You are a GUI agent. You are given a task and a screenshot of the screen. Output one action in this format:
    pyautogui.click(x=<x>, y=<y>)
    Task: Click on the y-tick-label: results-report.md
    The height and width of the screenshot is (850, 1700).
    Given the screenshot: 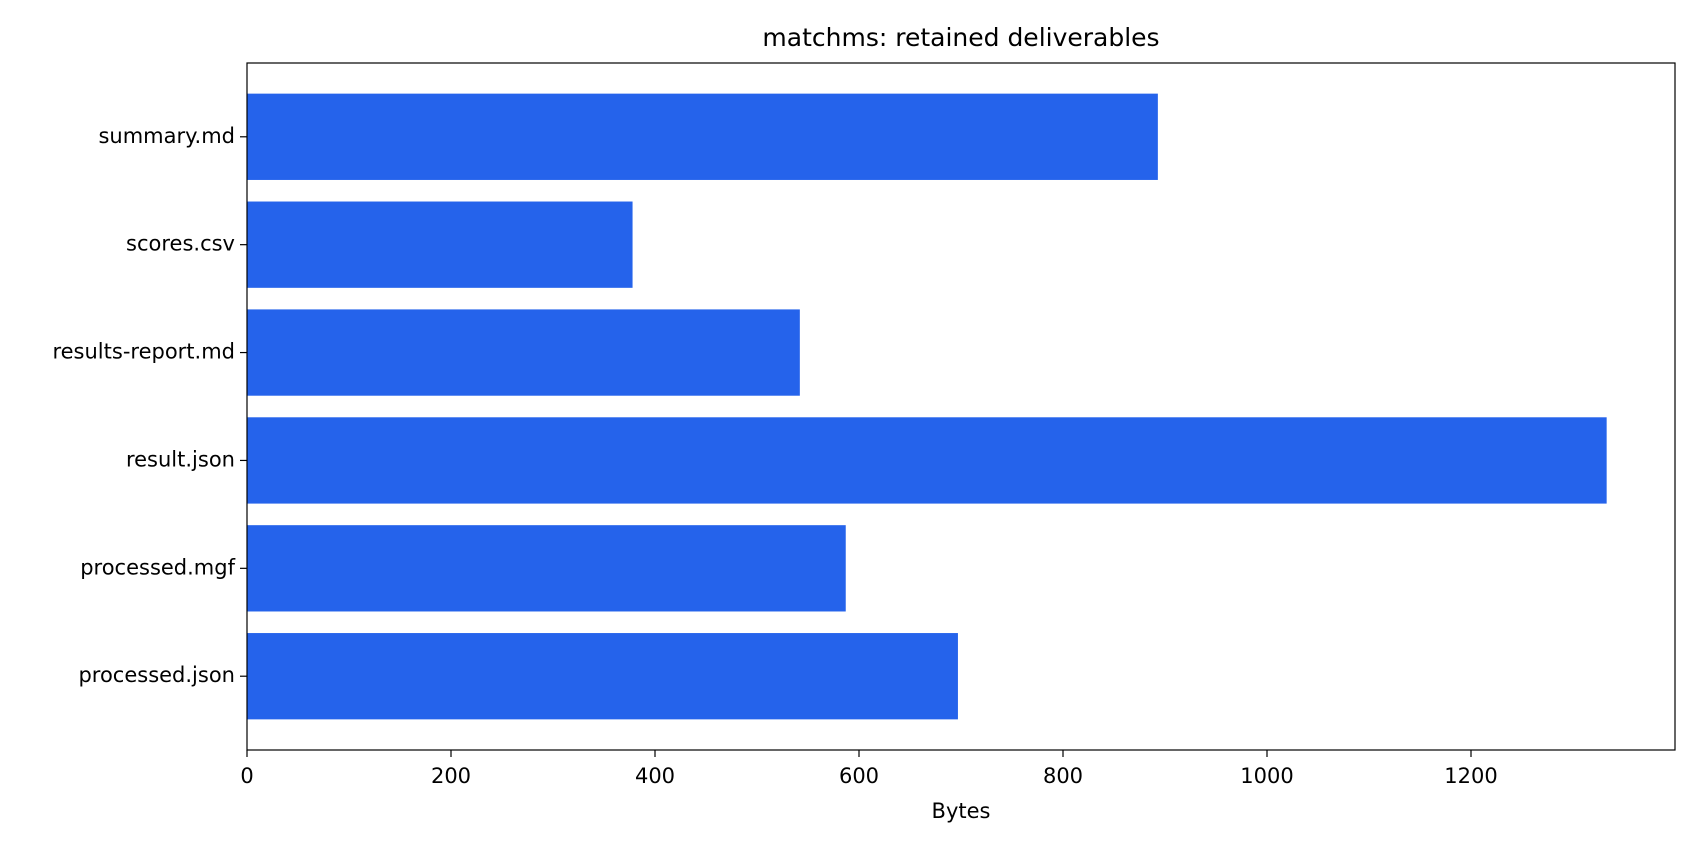 What is the action you would take?
    pyautogui.click(x=143, y=352)
    